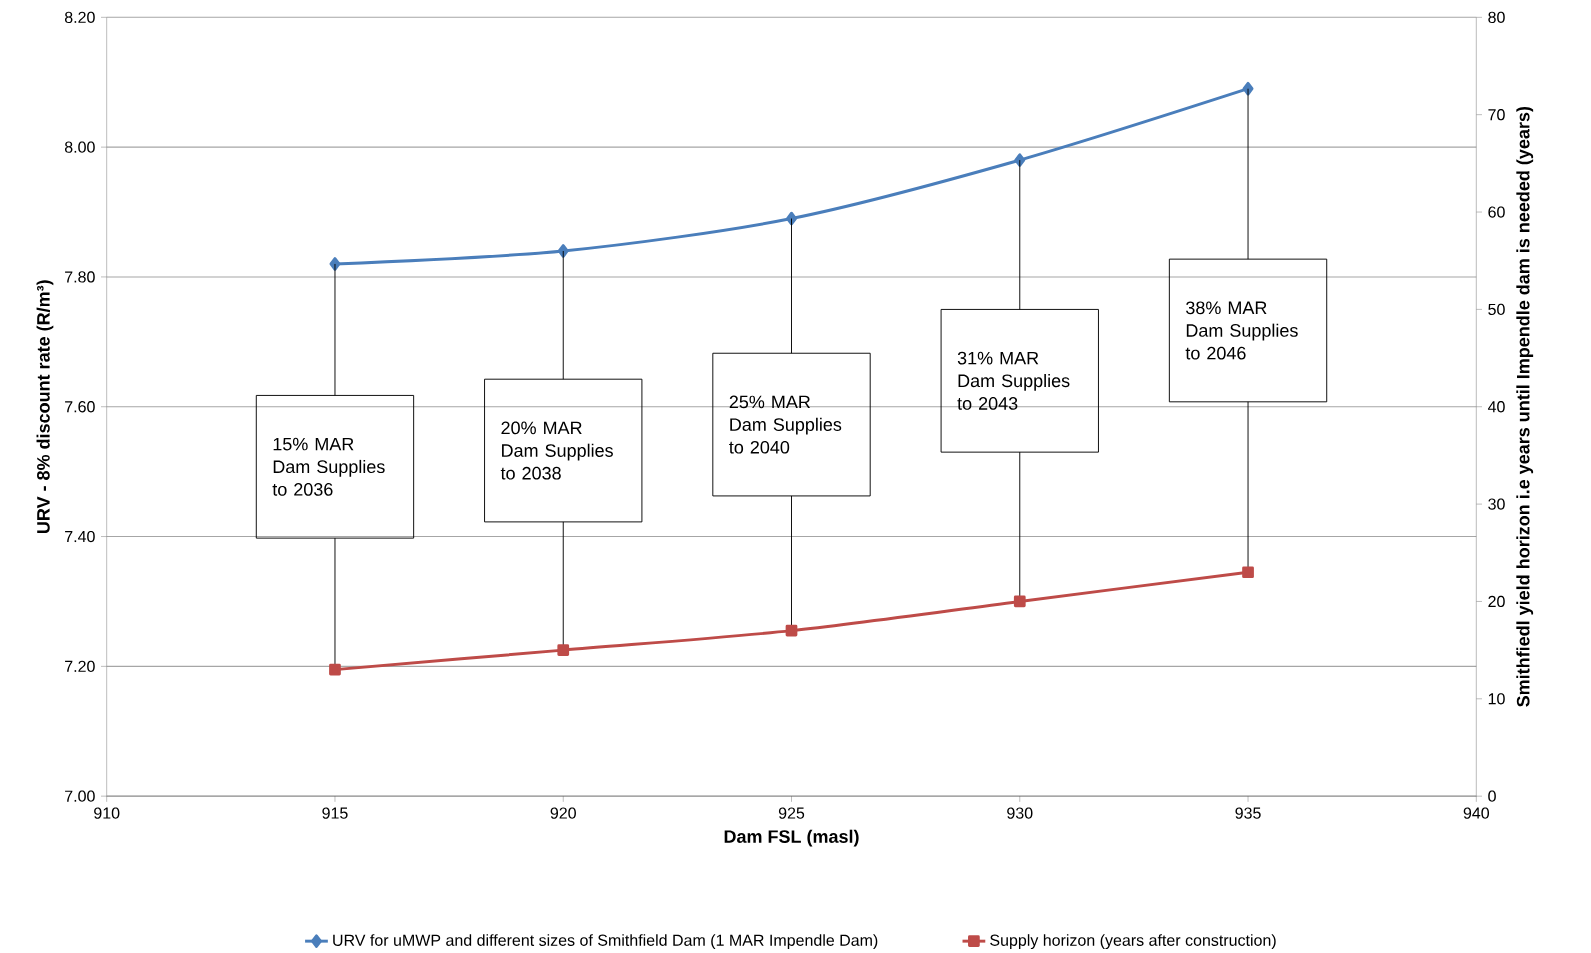 This screenshot has width=1591, height=953. What do you see at coordinates (80, 796) in the screenshot?
I see `y-tick-label: 7.00` at bounding box center [80, 796].